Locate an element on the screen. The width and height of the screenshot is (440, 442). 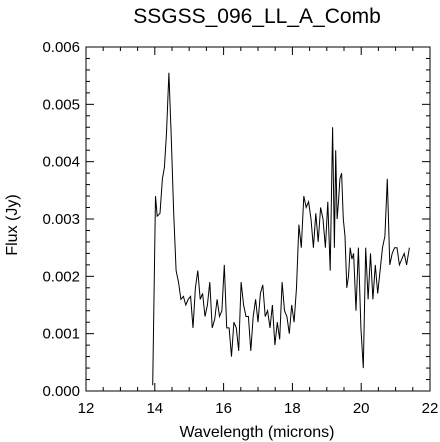
y-tick-label: 0.004 is located at coordinates (61, 162).